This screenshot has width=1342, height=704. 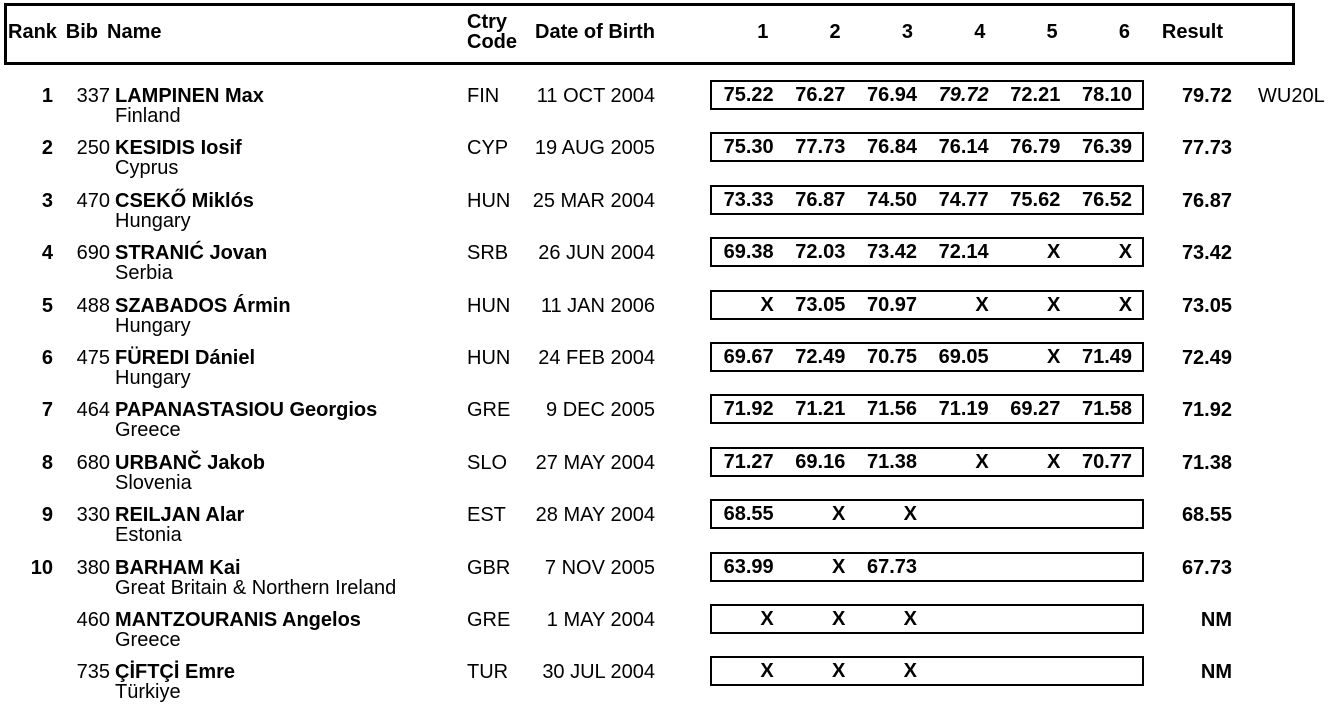 What do you see at coordinates (148, 692) in the screenshot?
I see `country-name: Türkiye` at bounding box center [148, 692].